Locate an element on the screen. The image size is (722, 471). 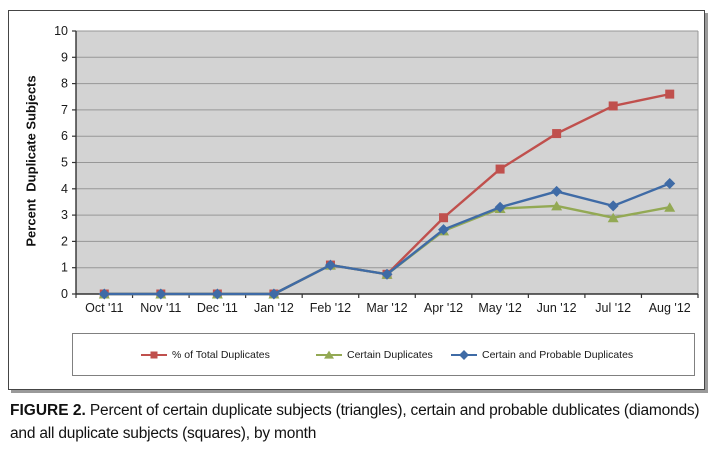
y-axis-ticks-labels: 0 1 2 3 4 5 6 7 8 9 10 is located at coordinates (65, 162).